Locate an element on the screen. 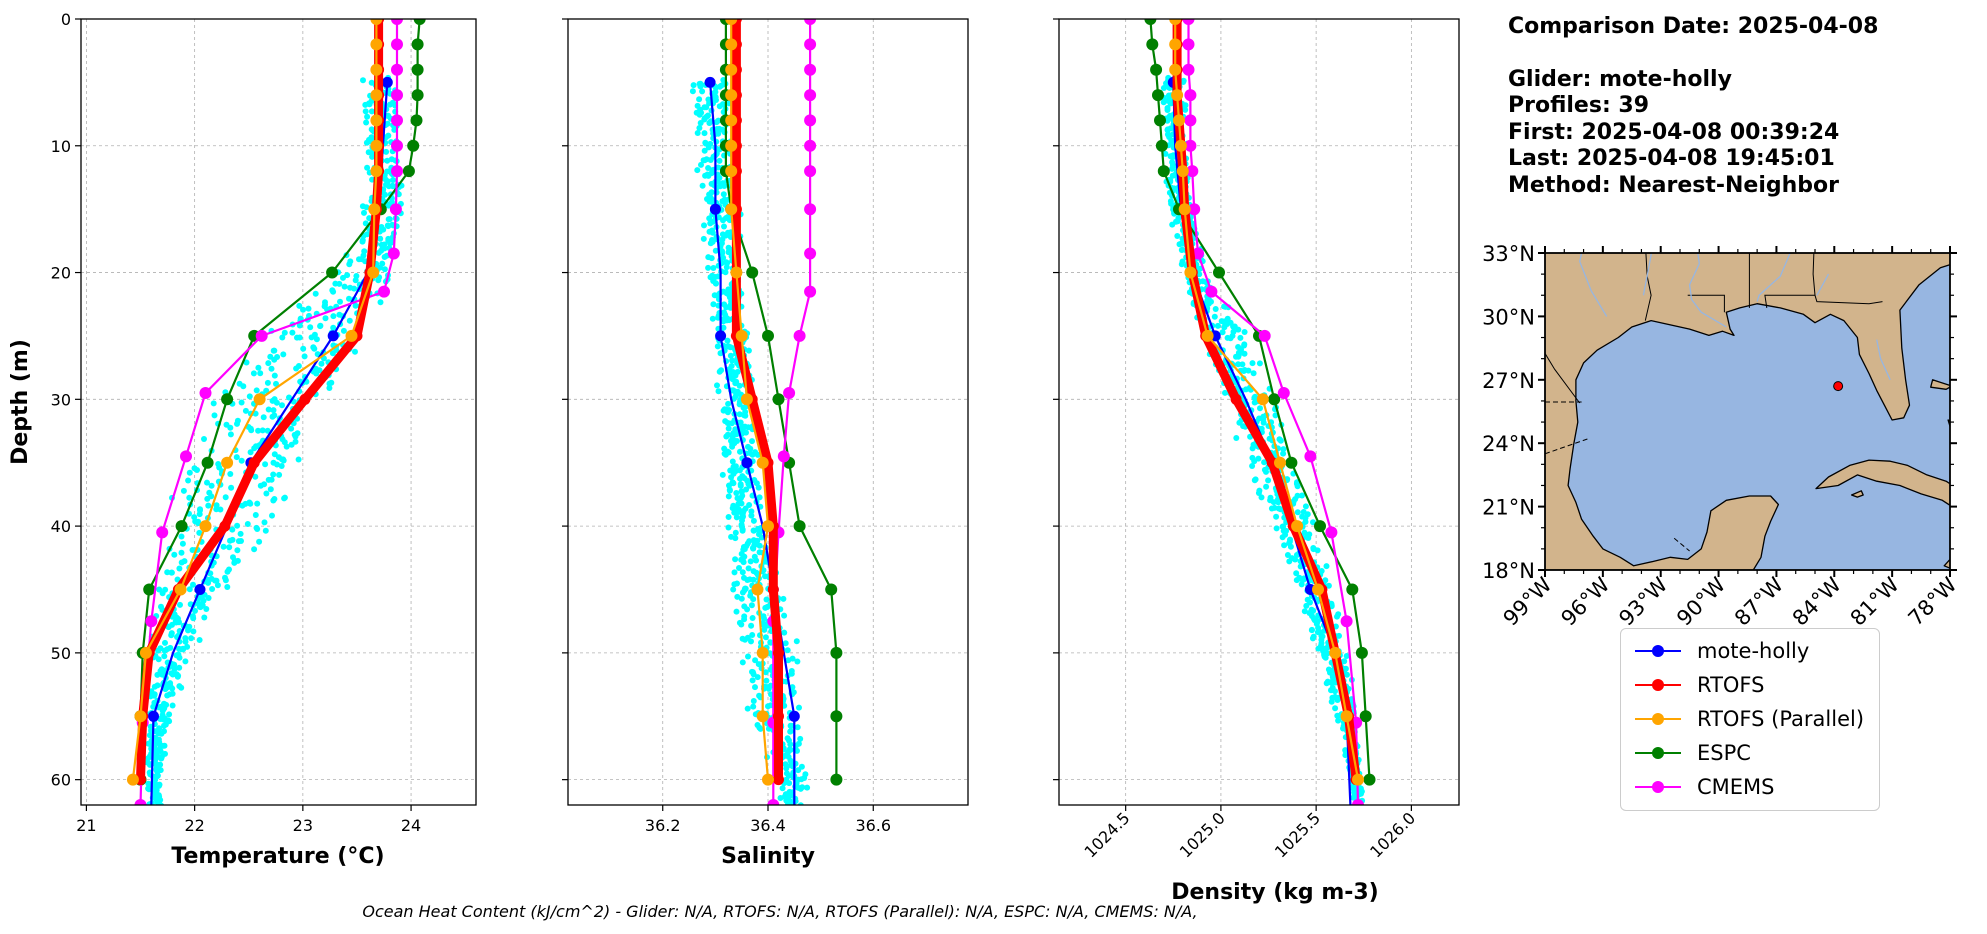 Image resolution: width=1987 pixels, height=934 pixels. legend-item-rtofs: RTOFS is located at coordinates (1698, 685).